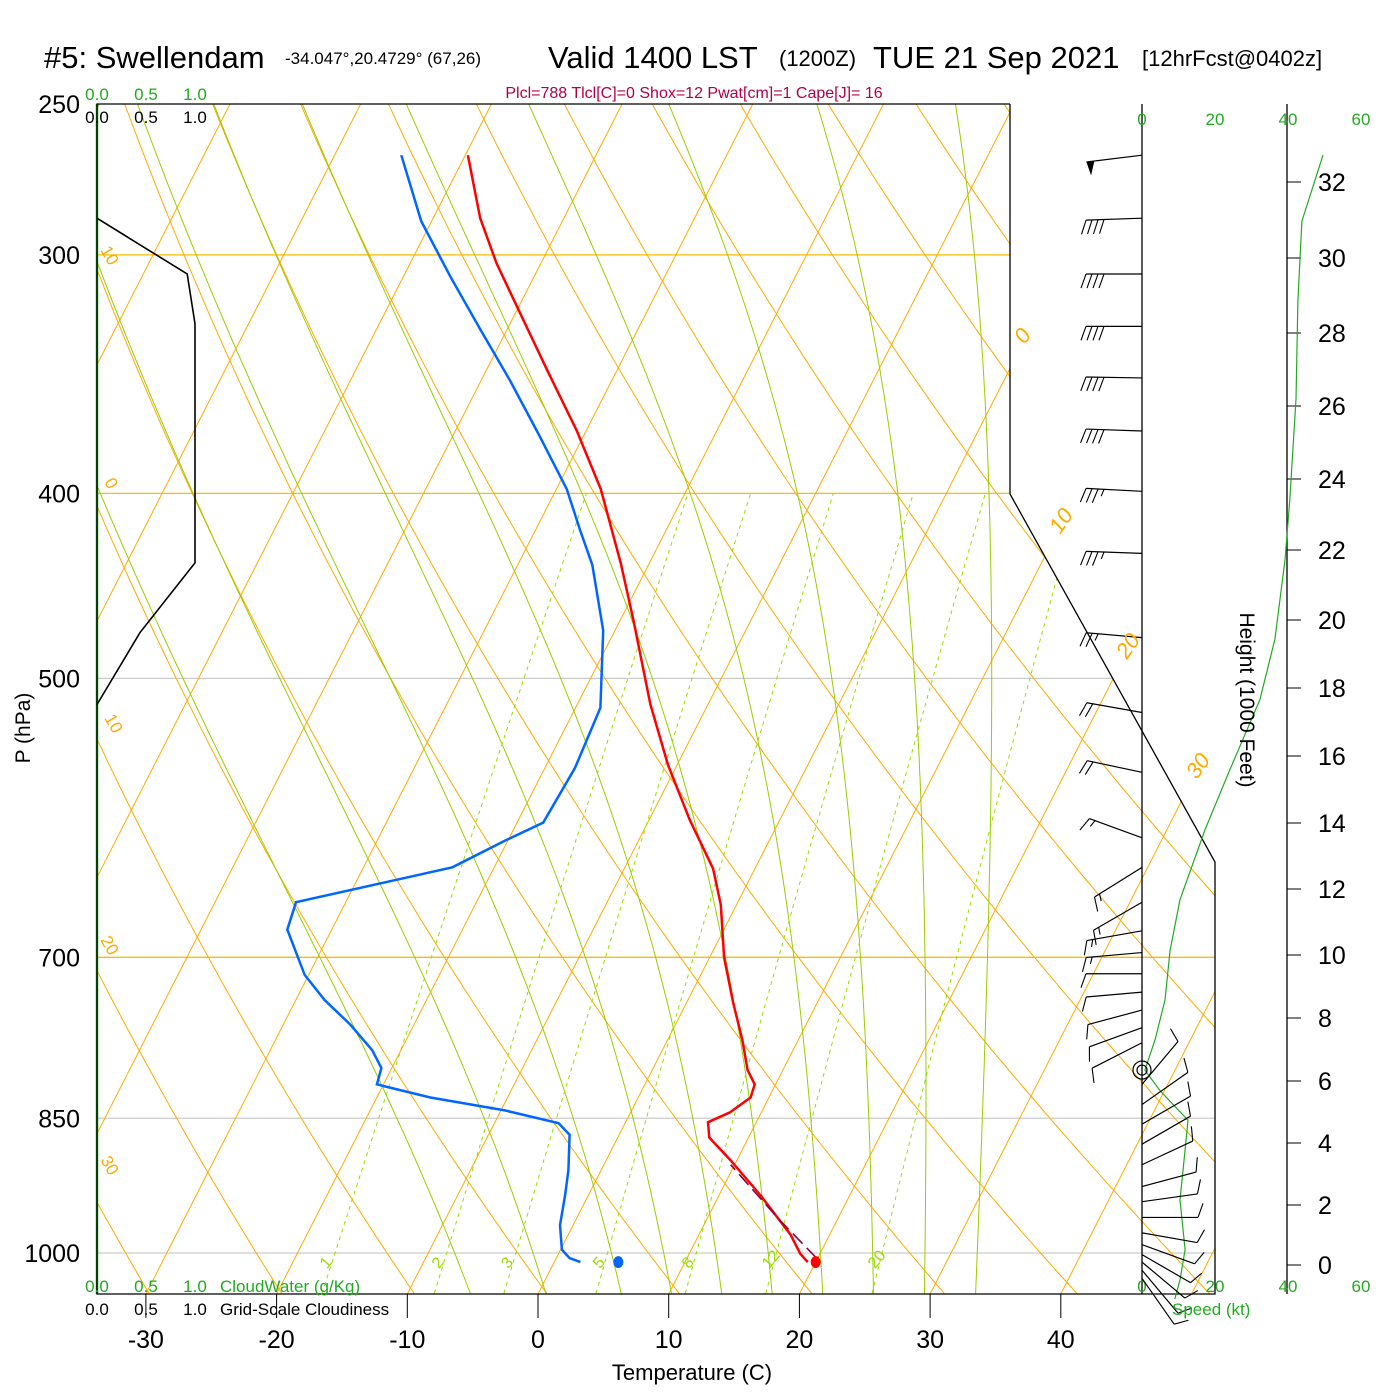  Describe the element at coordinates (52, 1254) in the screenshot. I see `pressure-tick-label: 1000` at that location.